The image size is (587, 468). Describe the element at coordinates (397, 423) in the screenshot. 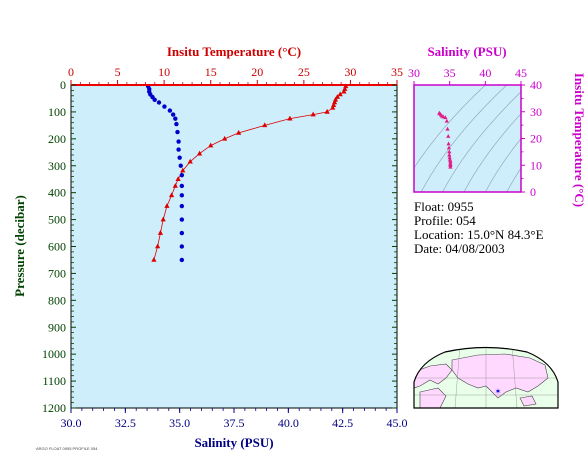

I see `salinity-tick-label: 45.0` at that location.